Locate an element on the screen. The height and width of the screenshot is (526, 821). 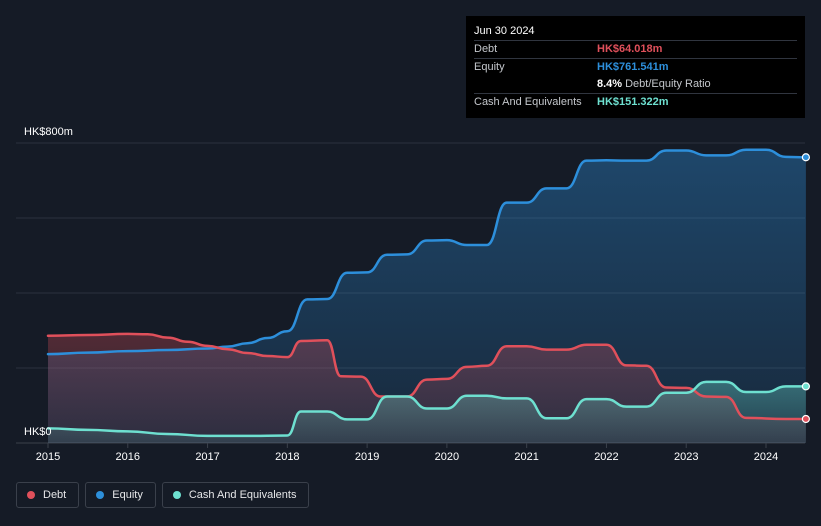
chart-legend: Debt Equity Cash And Equivalents is located at coordinates (163, 496).